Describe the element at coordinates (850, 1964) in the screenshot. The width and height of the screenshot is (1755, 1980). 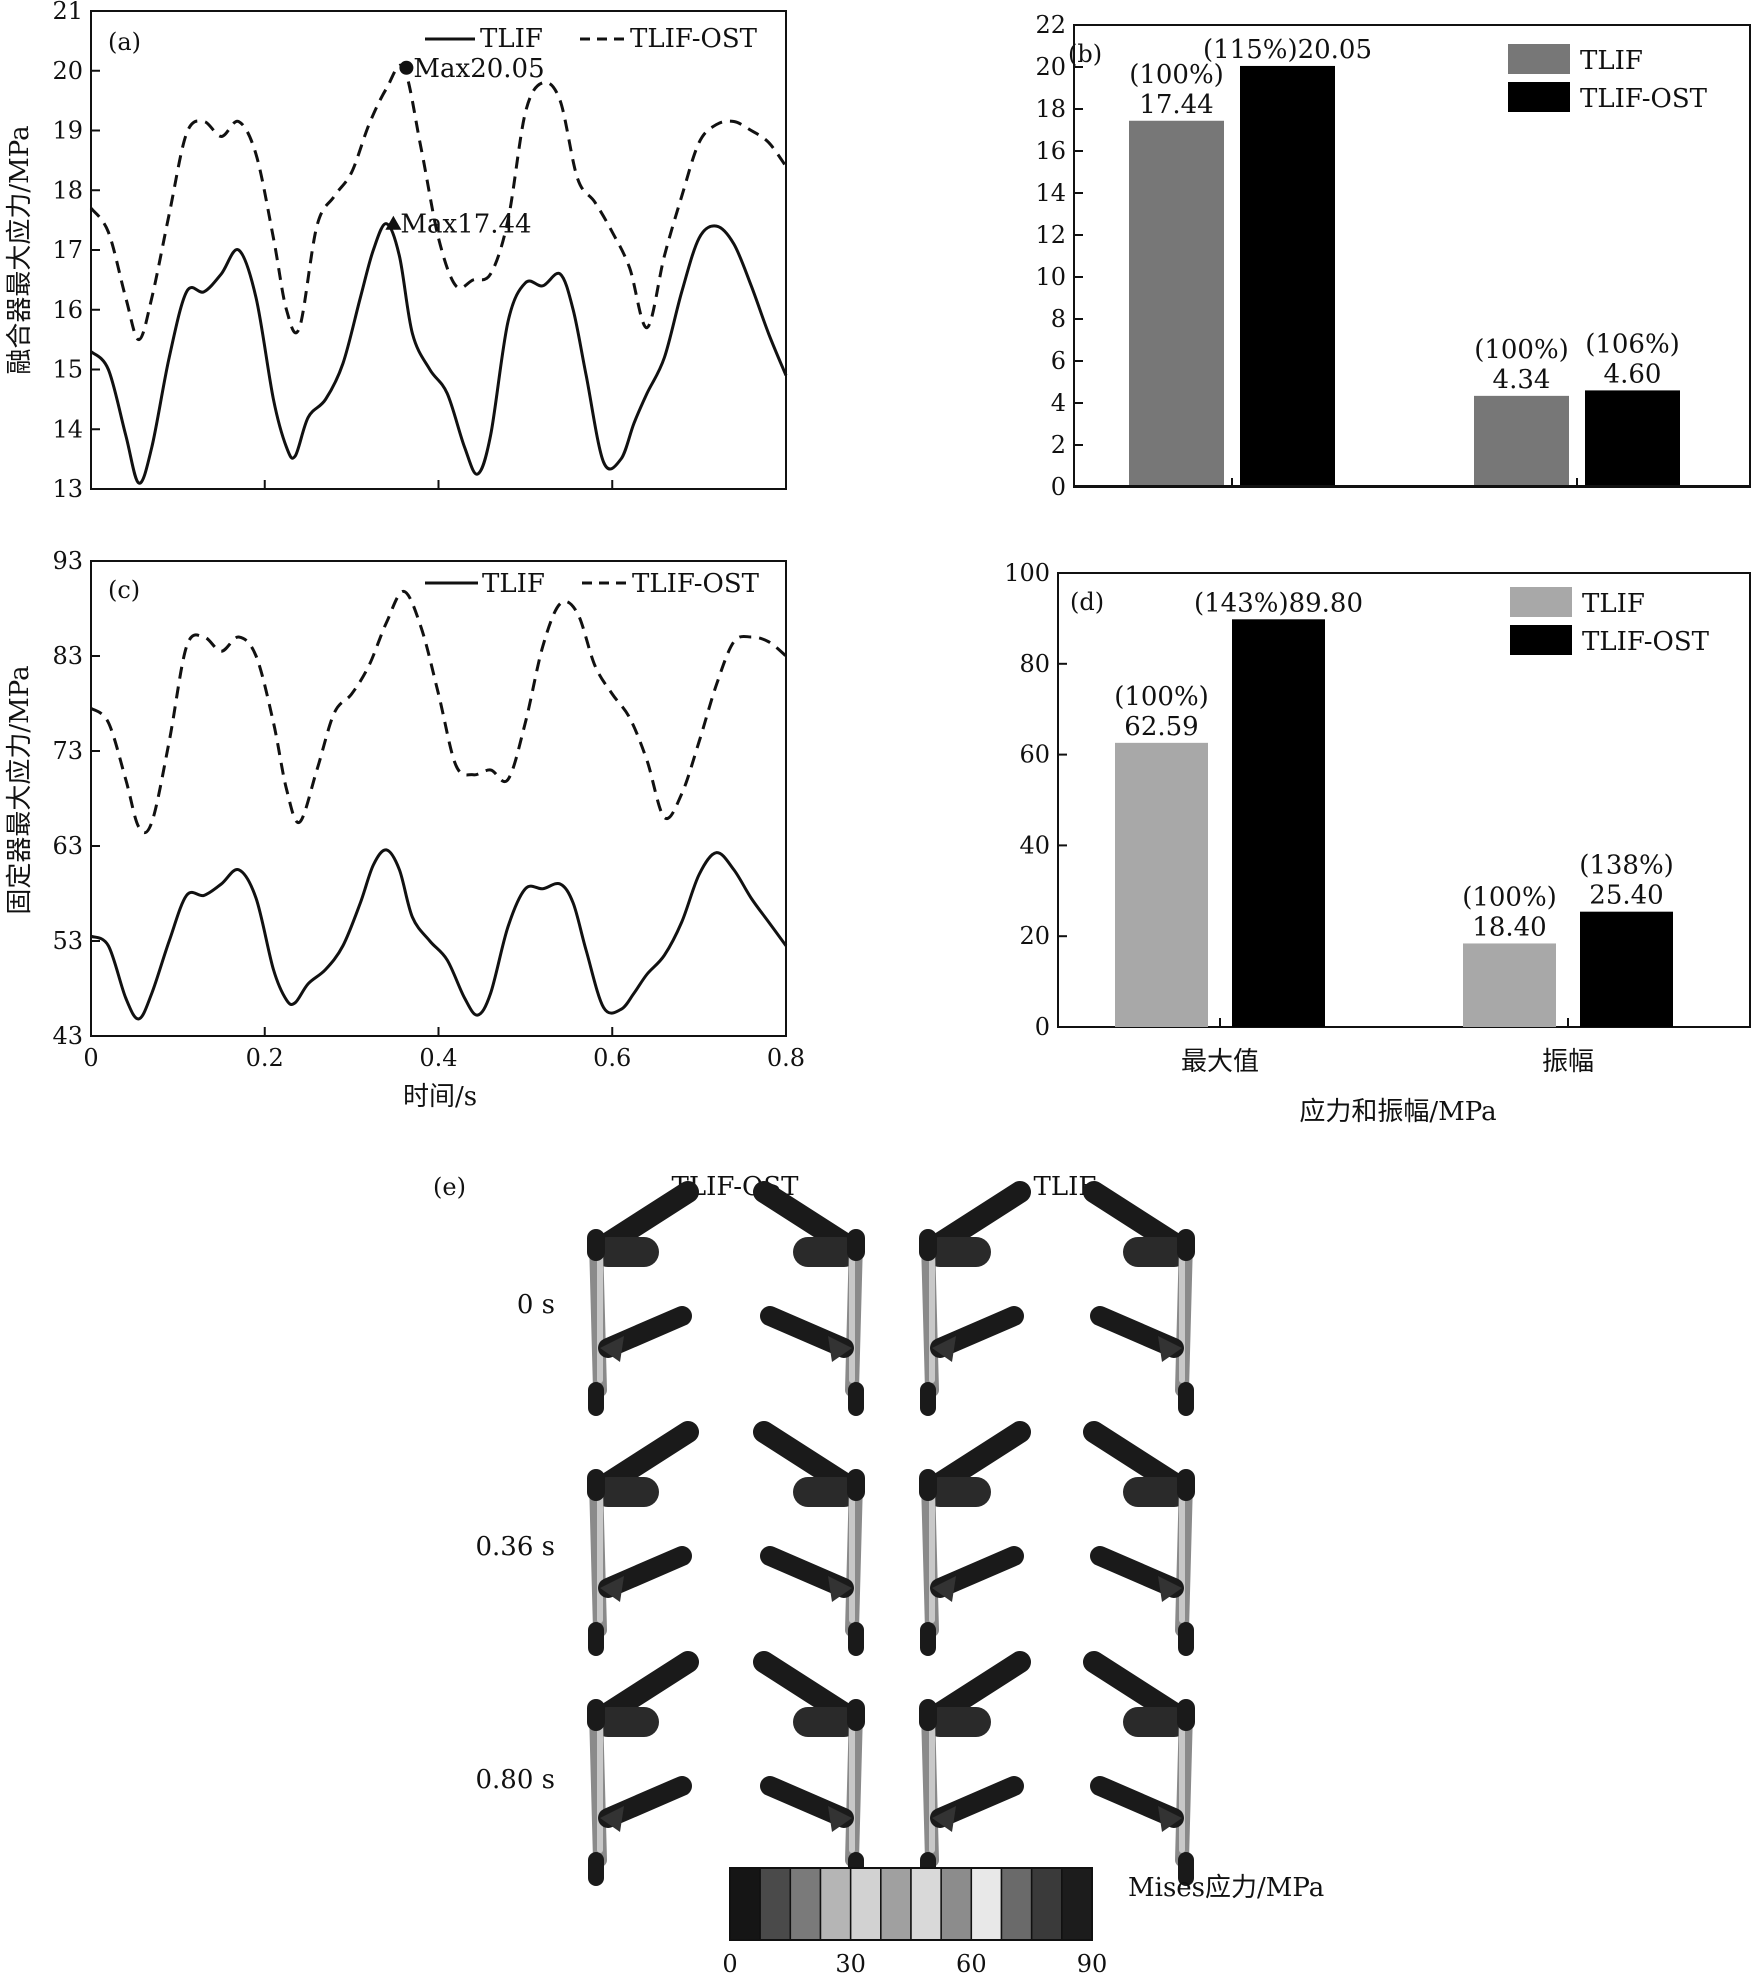
I see `colorbar-tick-label: 30` at that location.